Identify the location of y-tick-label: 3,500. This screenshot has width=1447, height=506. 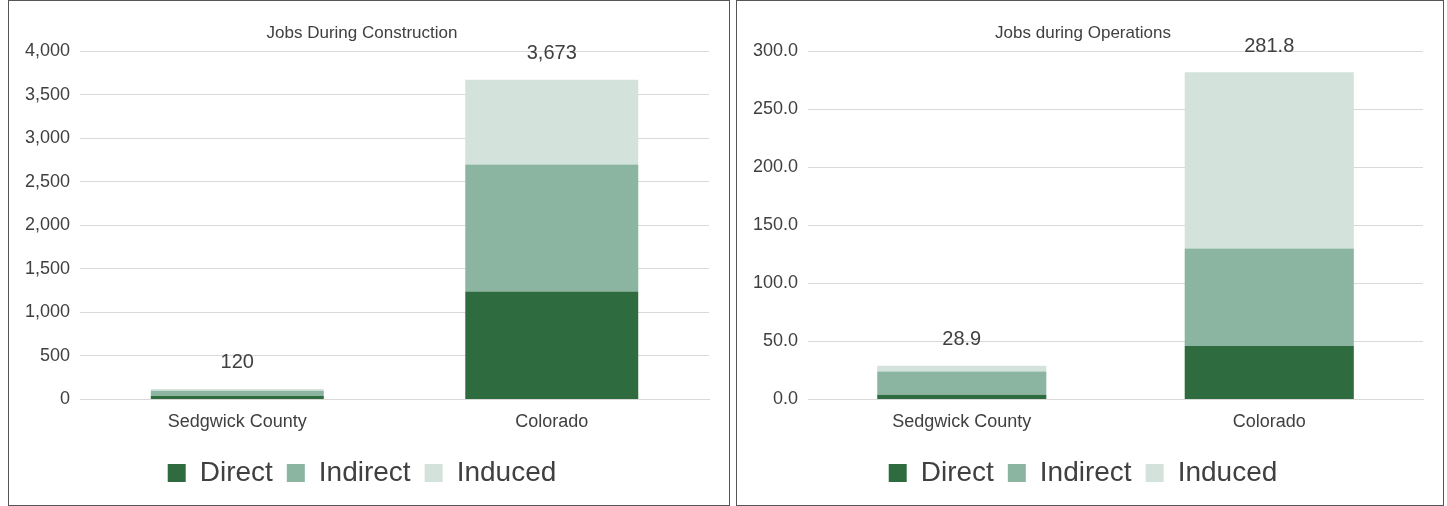
(48, 93).